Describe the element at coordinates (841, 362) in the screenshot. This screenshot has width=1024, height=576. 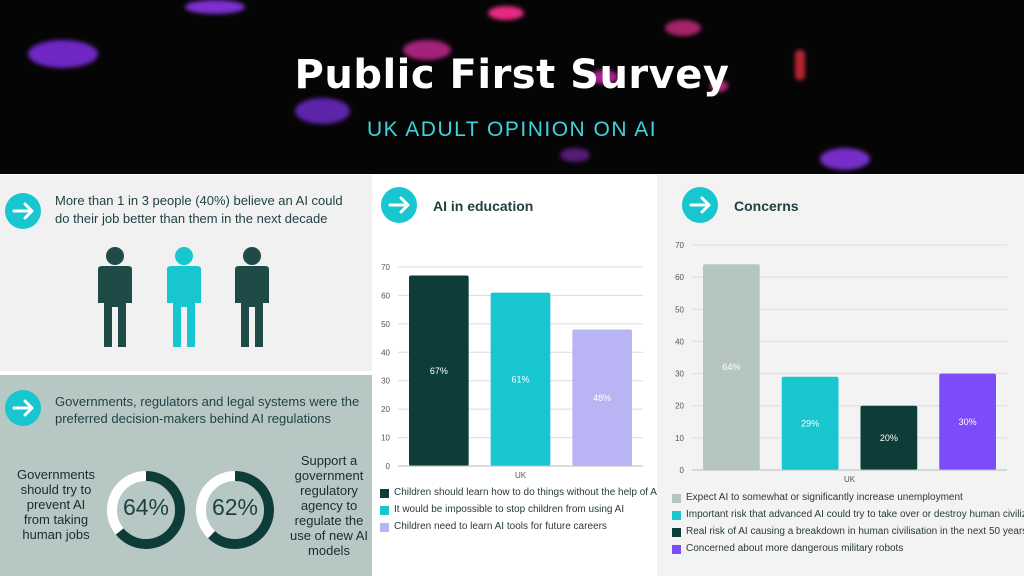
I see `concerns-bar-chart: 0 10 20 30 40 50 60 70 64% 29% 20% 30% UK` at that location.